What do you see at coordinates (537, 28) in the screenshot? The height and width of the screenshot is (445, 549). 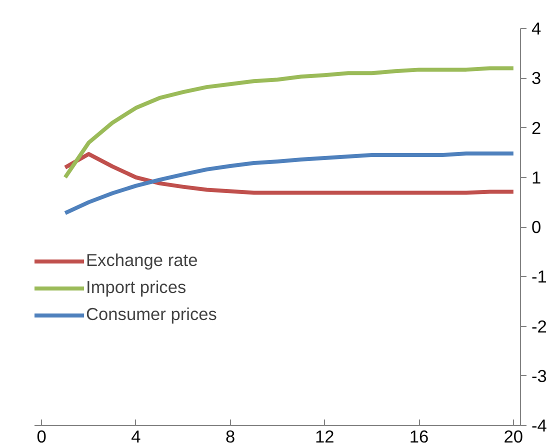 I see `y-tick-label: 4` at bounding box center [537, 28].